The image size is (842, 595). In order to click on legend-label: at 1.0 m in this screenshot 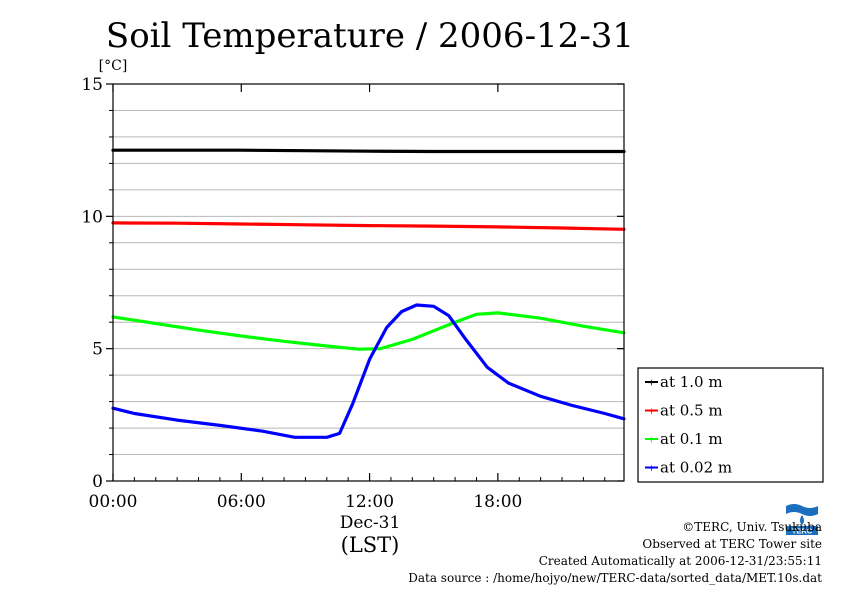, I will do `click(691, 382)`.